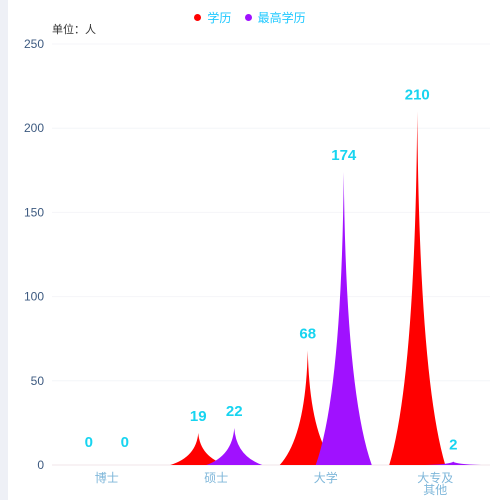 Image resolution: width=500 pixels, height=500 pixels. I want to click on data-label: 19, so click(198, 416).